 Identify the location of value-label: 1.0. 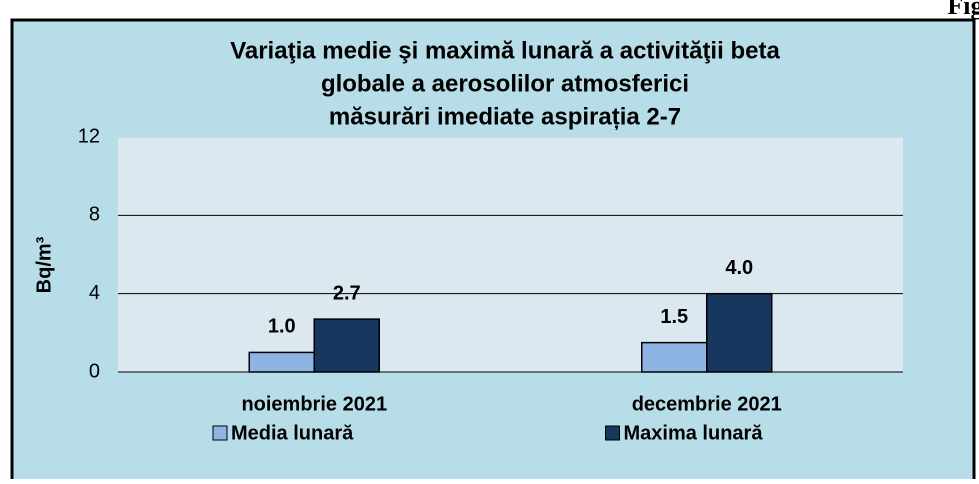
(282, 327).